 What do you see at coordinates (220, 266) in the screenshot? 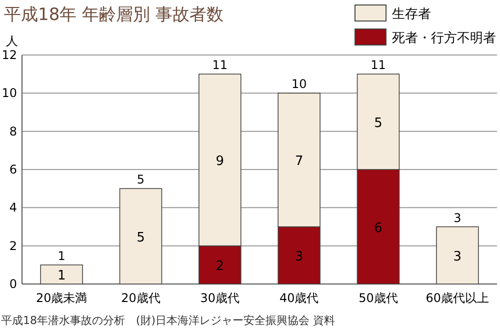
I see `value-label: 2` at bounding box center [220, 266].